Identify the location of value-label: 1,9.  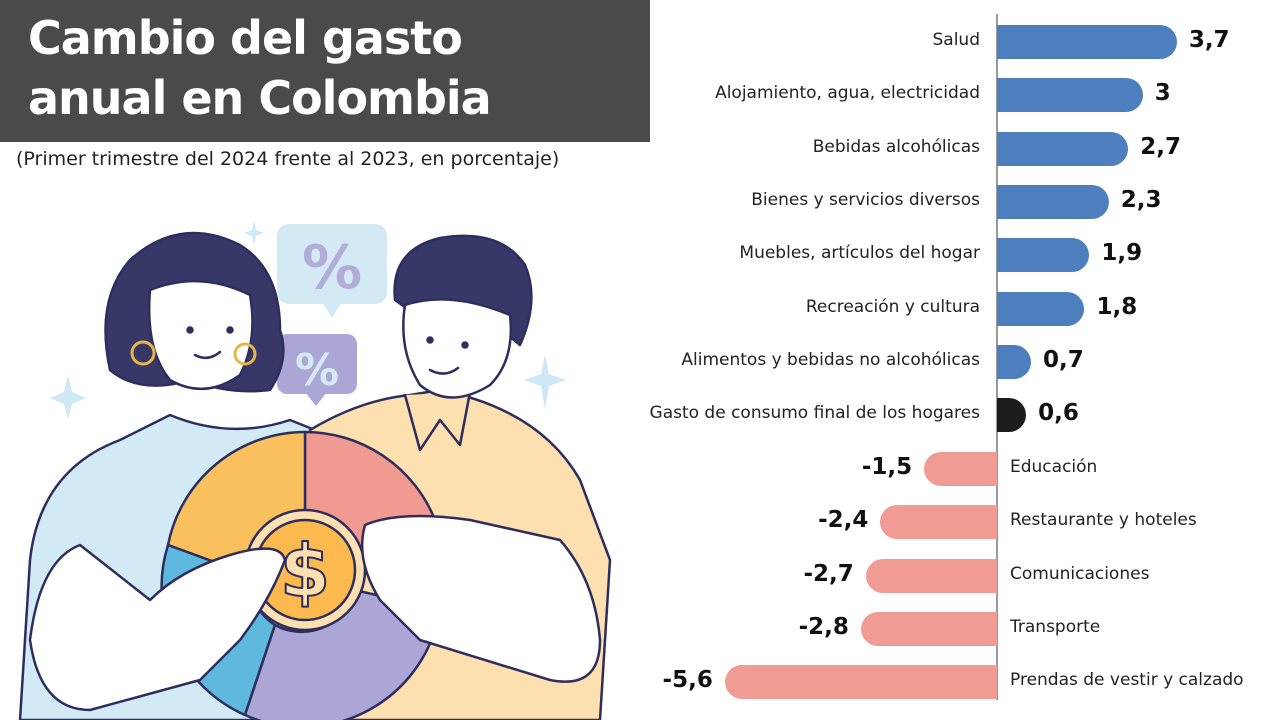
(1122, 253).